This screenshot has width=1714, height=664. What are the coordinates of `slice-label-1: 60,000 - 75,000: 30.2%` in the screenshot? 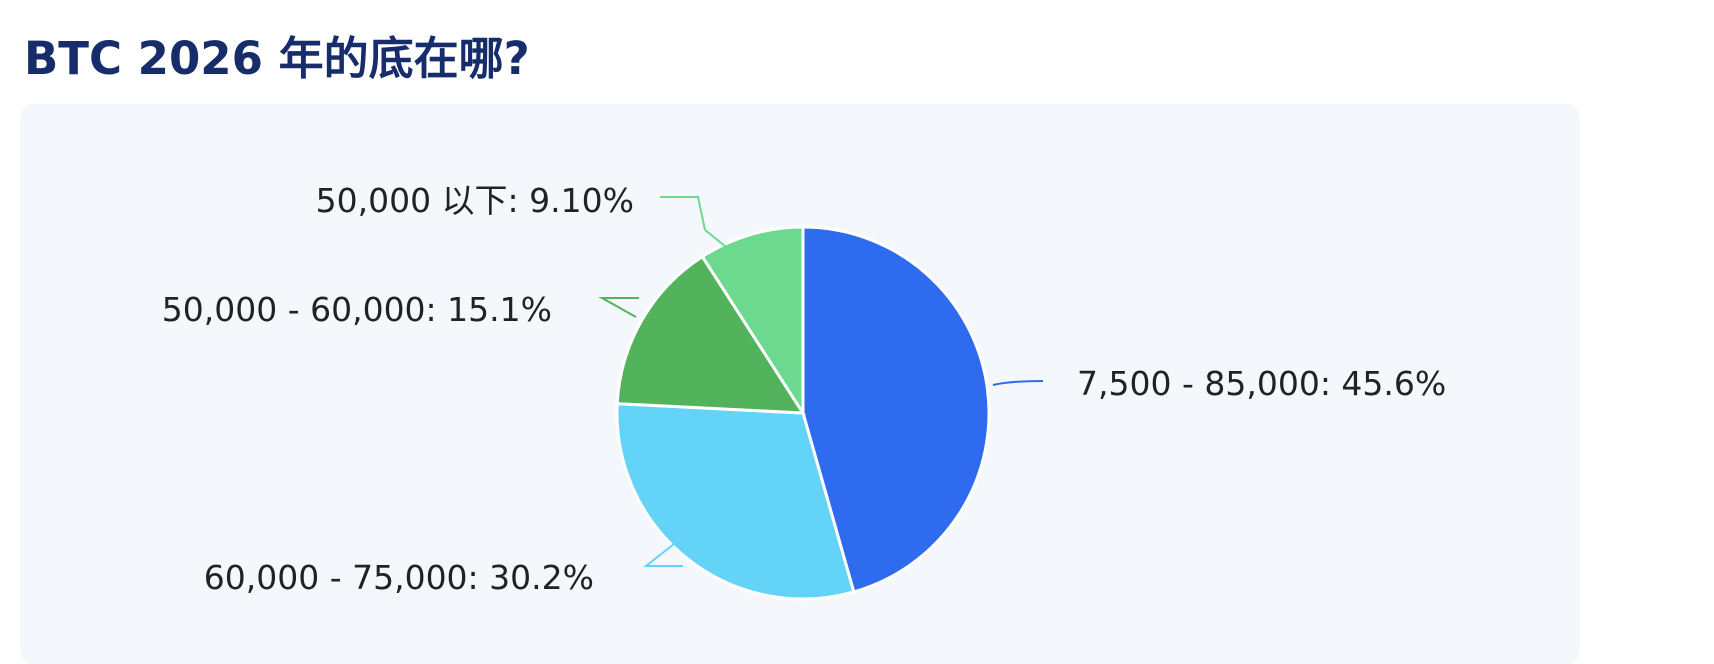 It's located at (399, 577).